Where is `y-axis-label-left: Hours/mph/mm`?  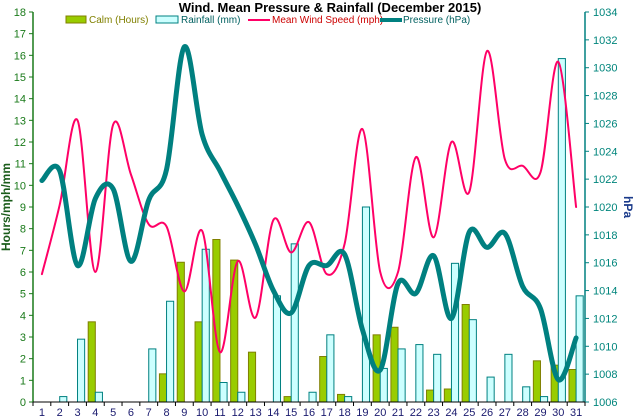
y-axis-label-left: Hours/mph/mm is located at coordinates (6, 207).